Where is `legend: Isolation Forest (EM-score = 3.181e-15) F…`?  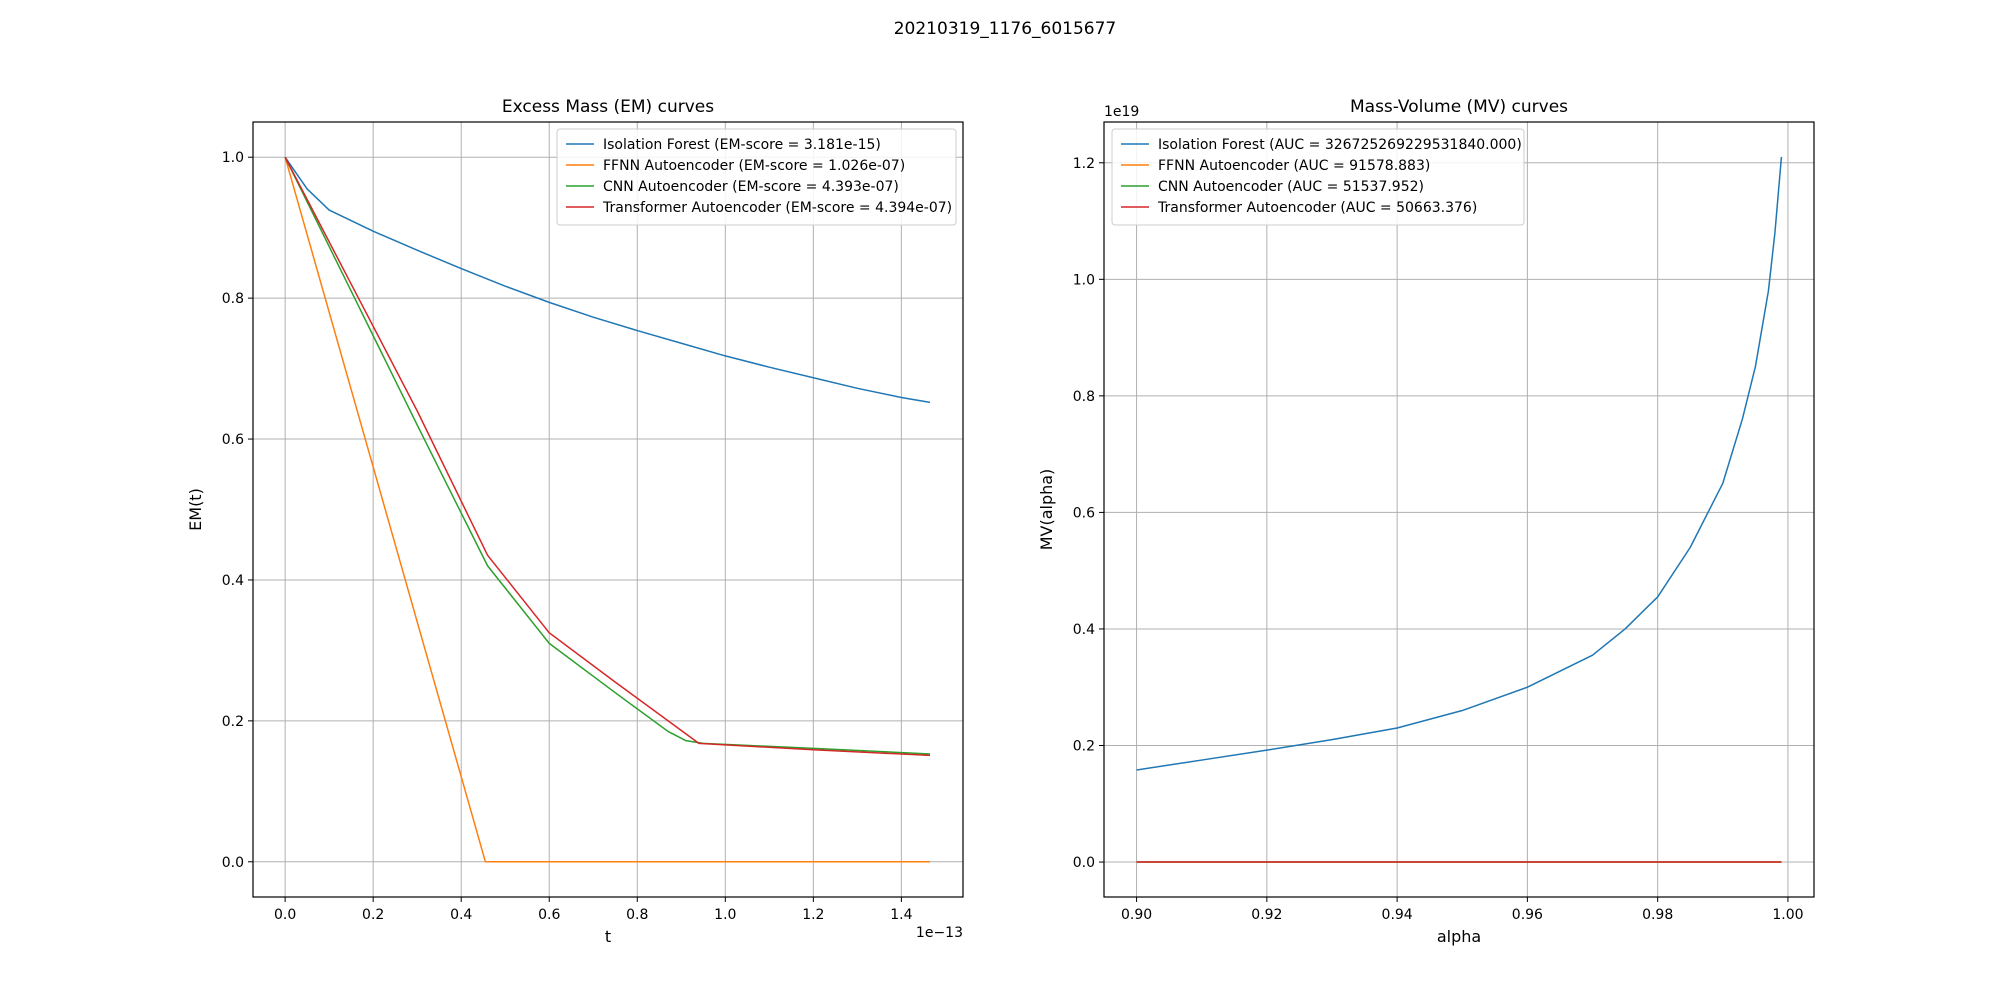 legend: Isolation Forest (EM-score = 3.181e-15) F… is located at coordinates (756, 177).